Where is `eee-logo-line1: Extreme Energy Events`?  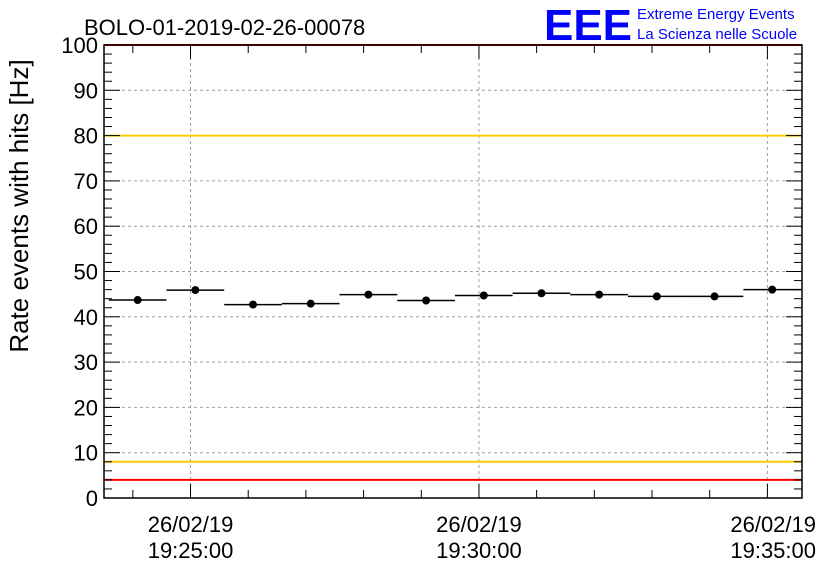
eee-logo-line1: Extreme Energy Events is located at coordinates (716, 14).